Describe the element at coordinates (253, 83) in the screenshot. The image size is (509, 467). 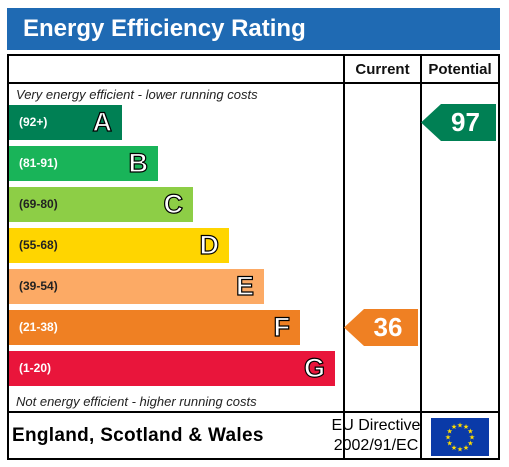
I see `header-row-divider` at that location.